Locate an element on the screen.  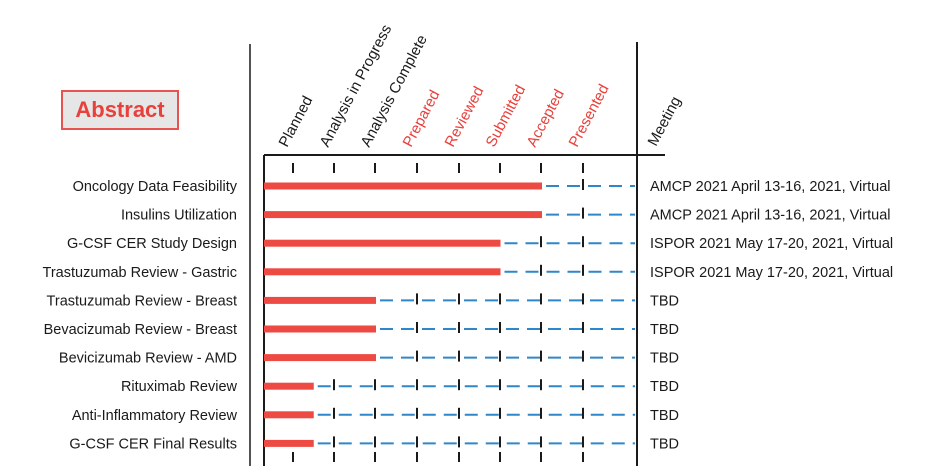
row-label: Rituximab Review is located at coordinates (179, 387).